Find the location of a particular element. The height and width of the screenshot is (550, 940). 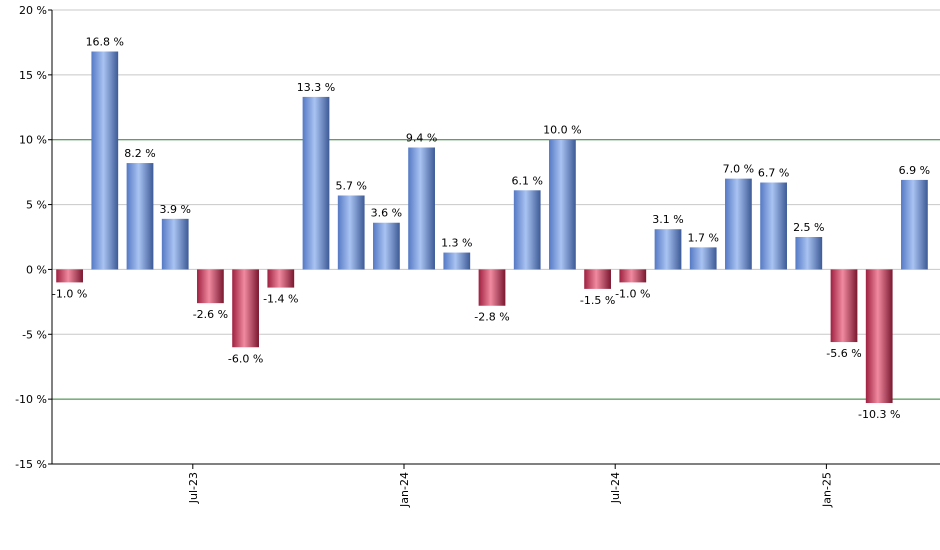

data-label: 6.9 % is located at coordinates (914, 170).